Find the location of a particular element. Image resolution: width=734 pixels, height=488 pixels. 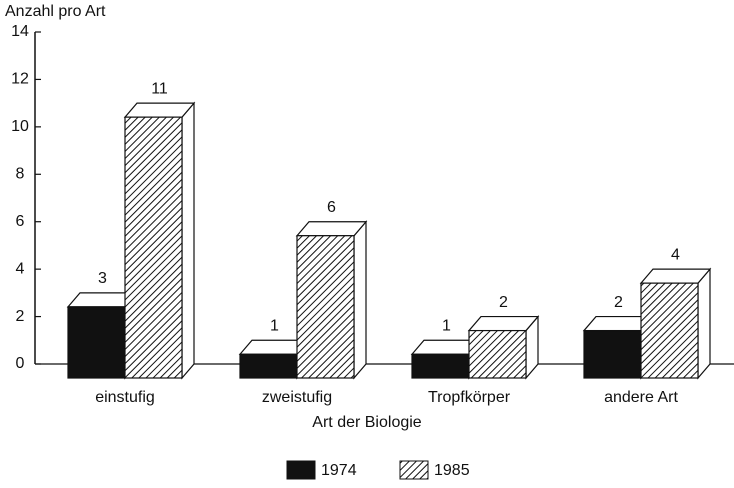

y-tick-label: 6 is located at coordinates (20, 221).